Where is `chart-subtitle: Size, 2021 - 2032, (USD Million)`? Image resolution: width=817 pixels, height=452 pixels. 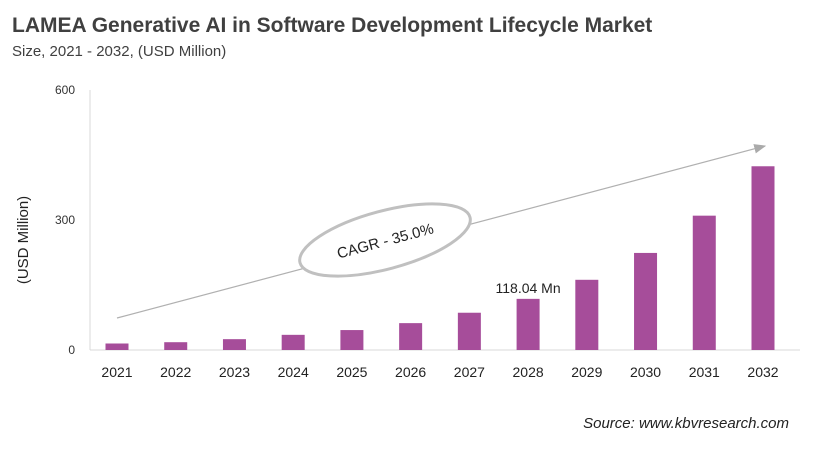 chart-subtitle: Size, 2021 - 2032, (USD Million) is located at coordinates (119, 51).